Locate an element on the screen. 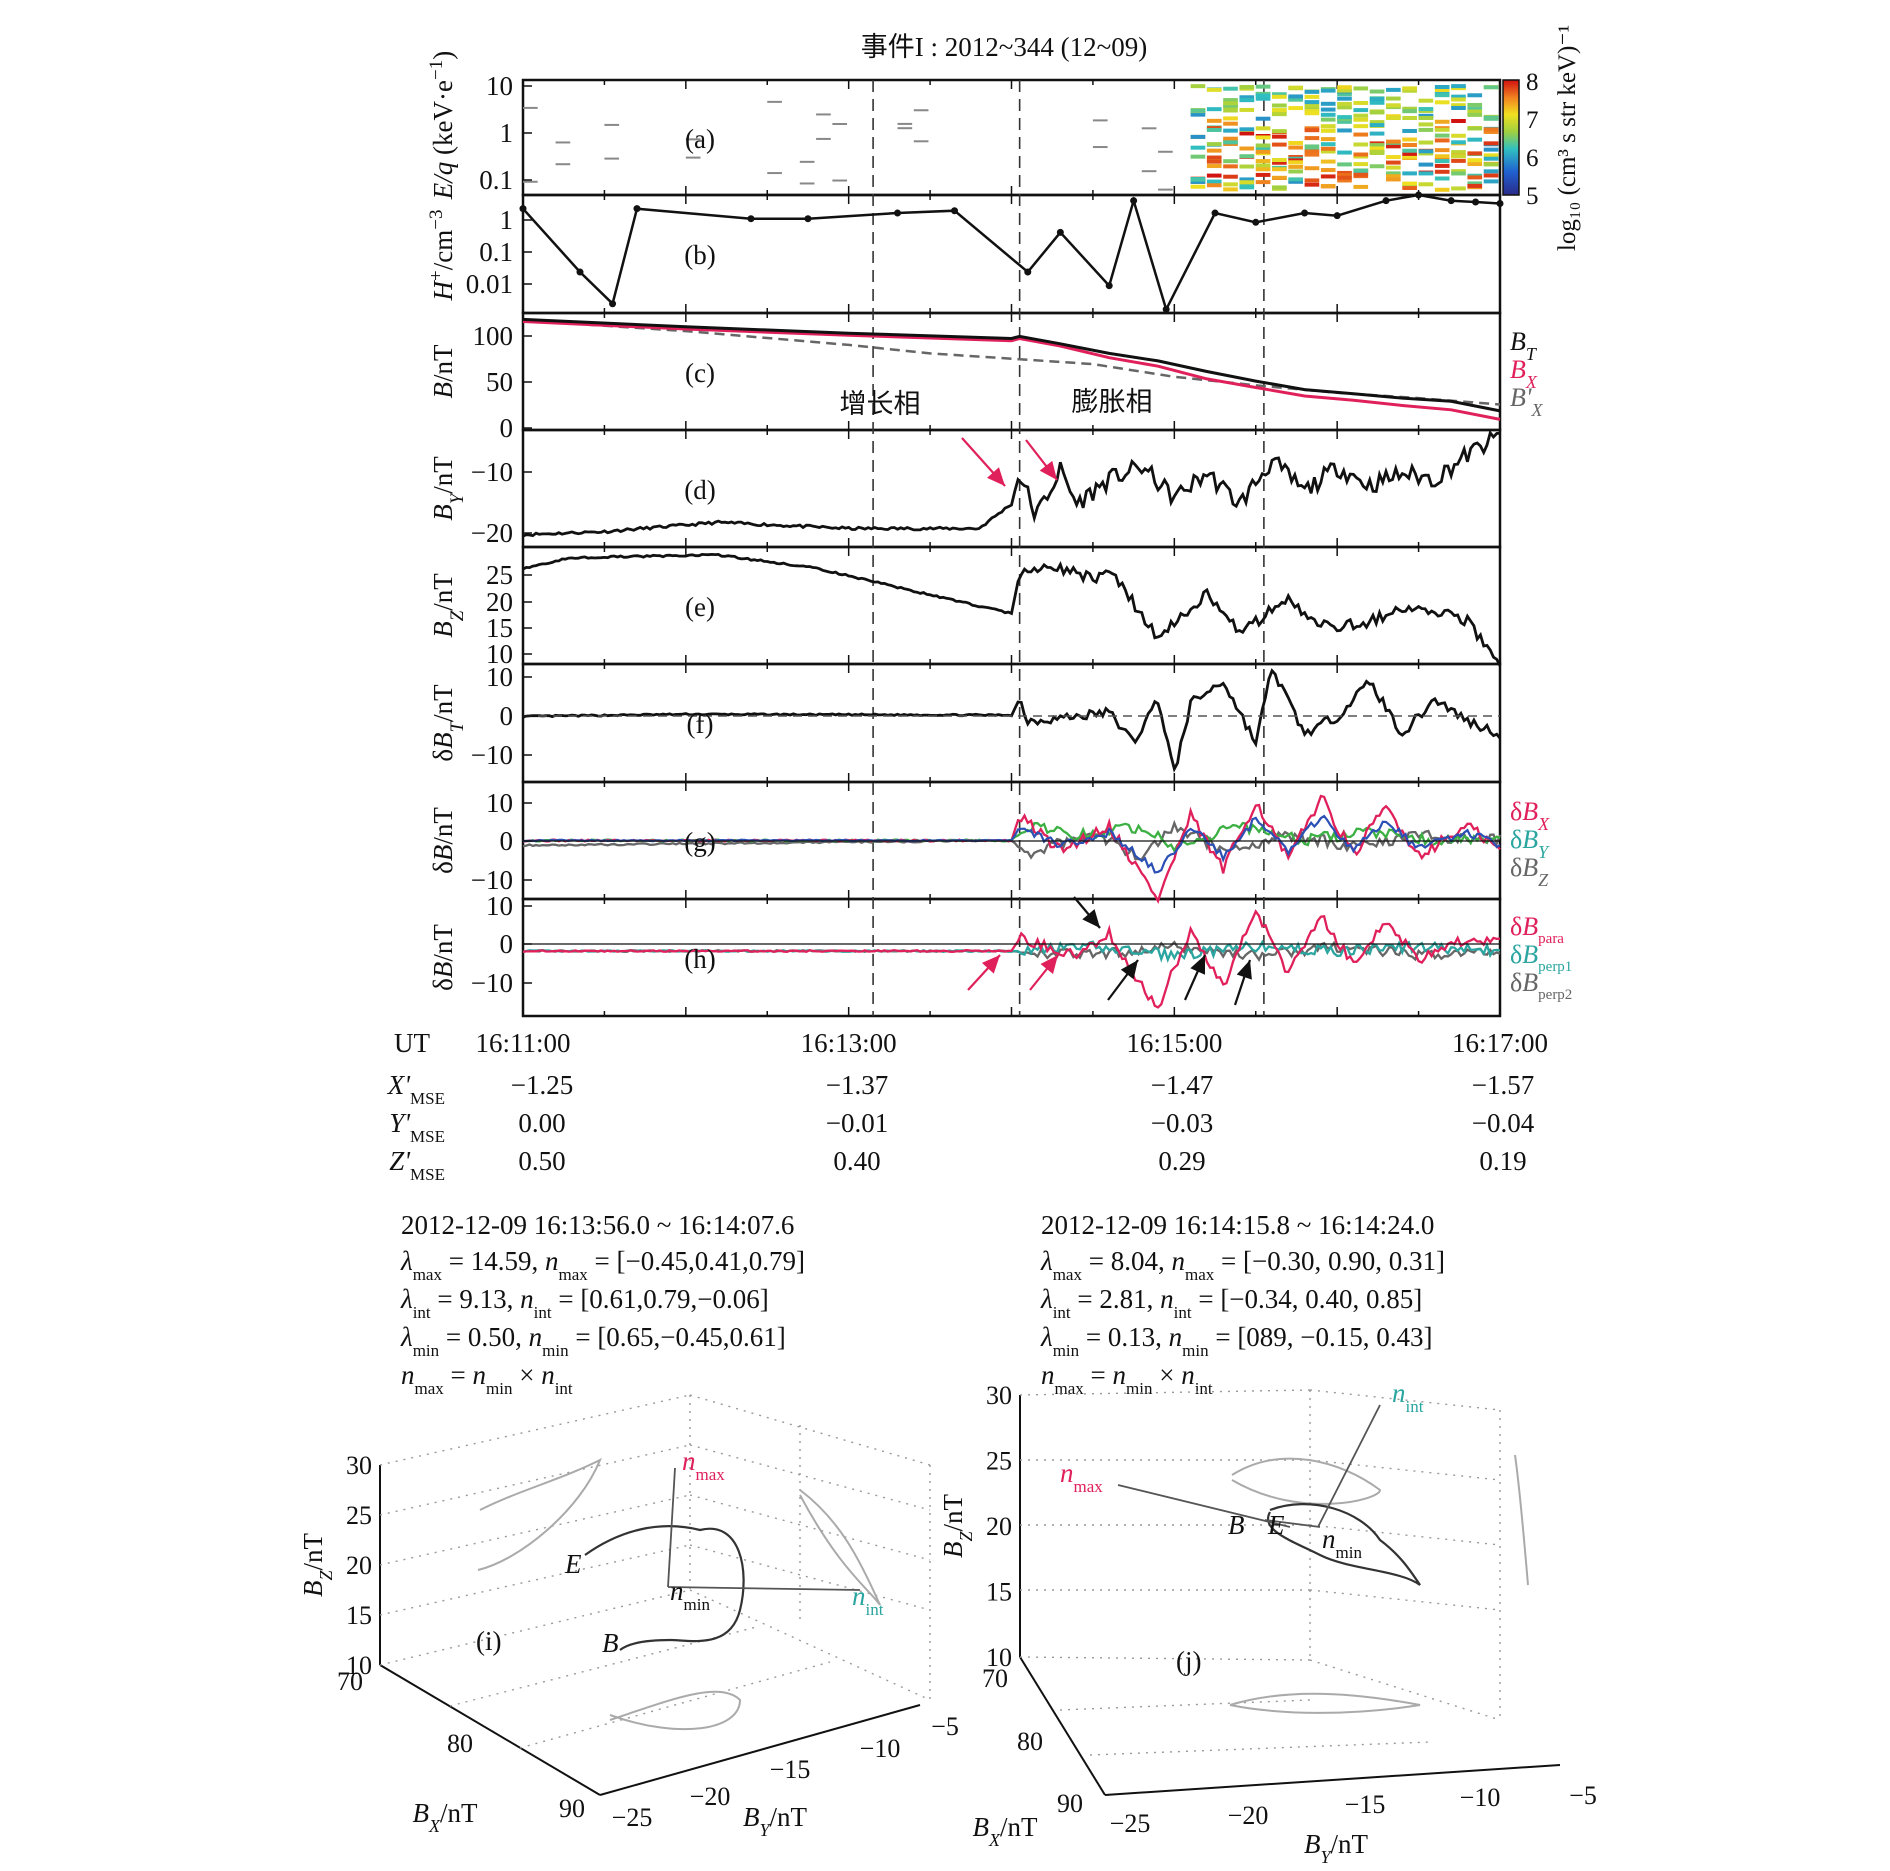 Image resolution: width=1890 pixels, height=1871 pixels. colorbar: 8 7 6 5 log₁₀ (cm³ s str keV)⁻¹ is located at coordinates (1541, 138).